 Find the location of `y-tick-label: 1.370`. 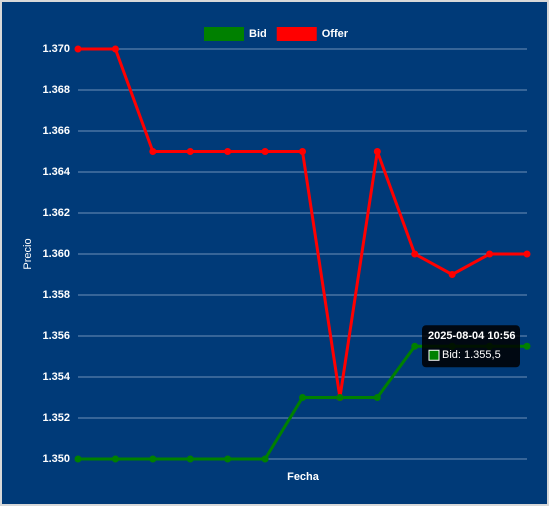

y-tick-label: 1.370 is located at coordinates (56, 49).